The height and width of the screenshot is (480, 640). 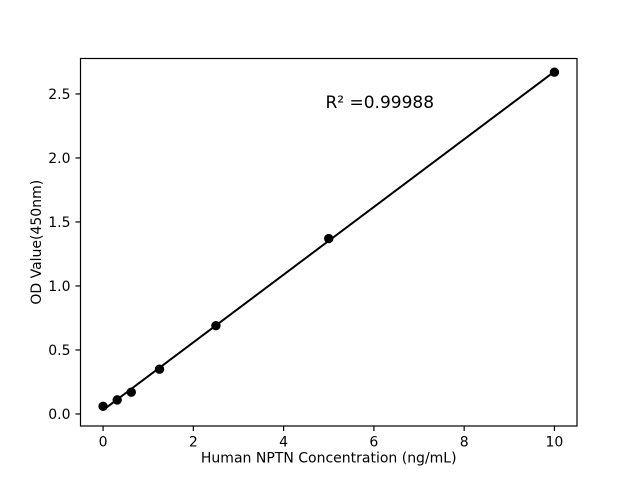 What do you see at coordinates (331, 438) in the screenshot?
I see `x-axis-ticks: 0 2 4 6 8 10` at bounding box center [331, 438].